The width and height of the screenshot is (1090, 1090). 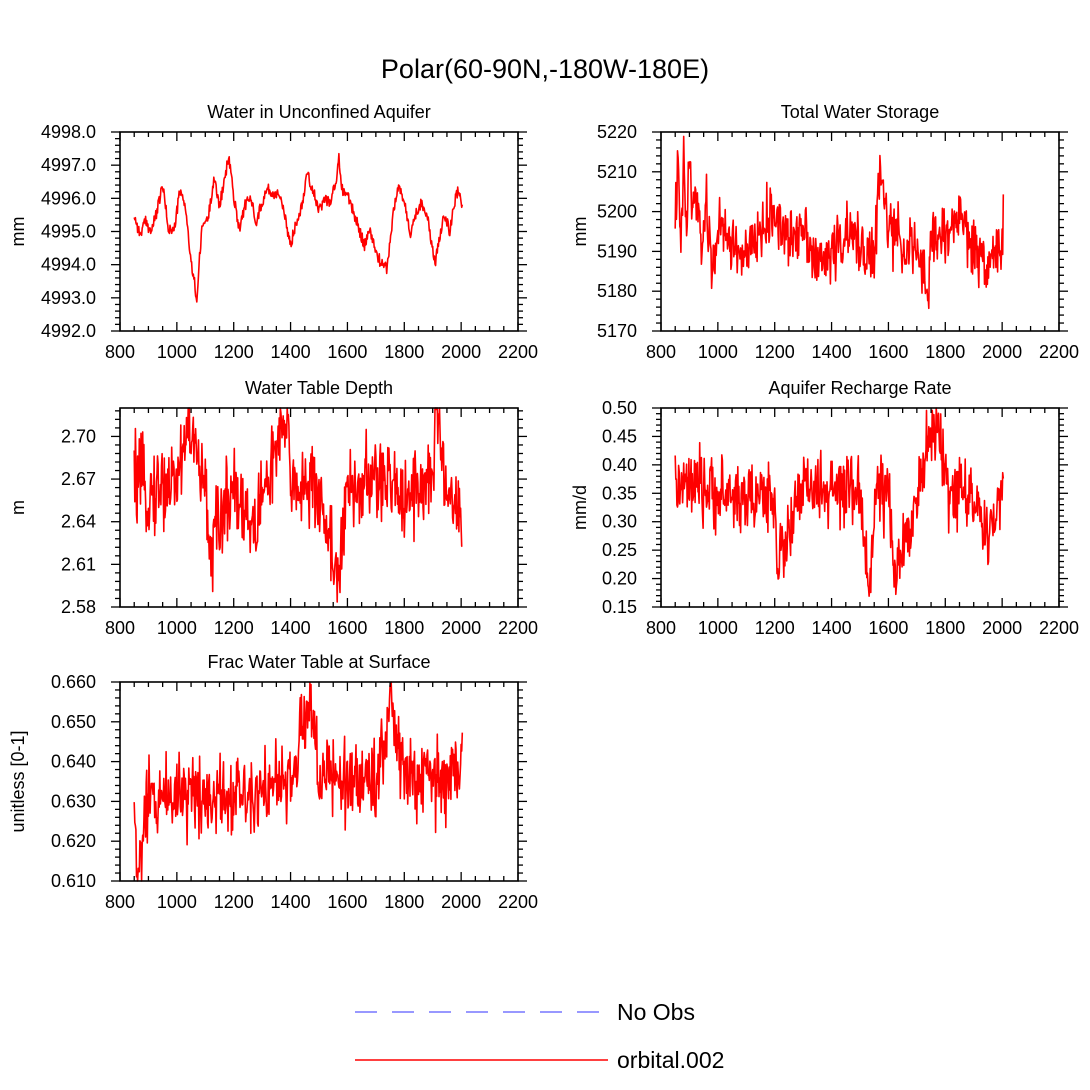 What do you see at coordinates (617, 172) in the screenshot?
I see `y-tick-label: 5210` at bounding box center [617, 172].